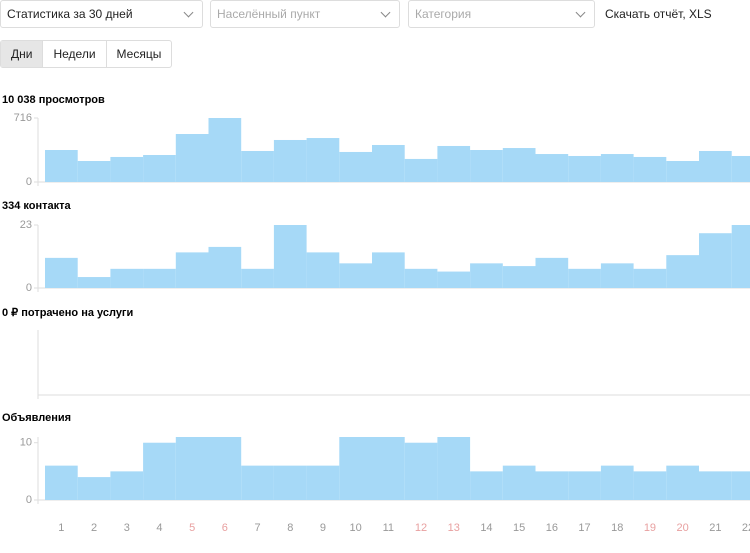  What do you see at coordinates (617, 528) in the screenshot?
I see `x-tick-label: 18` at bounding box center [617, 528].